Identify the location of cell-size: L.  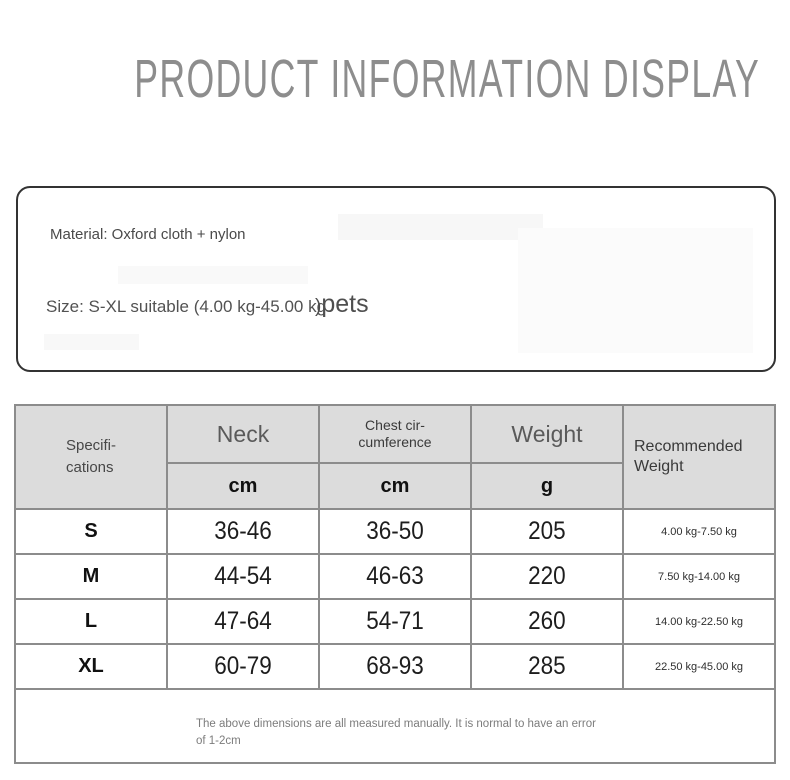
(91, 621).